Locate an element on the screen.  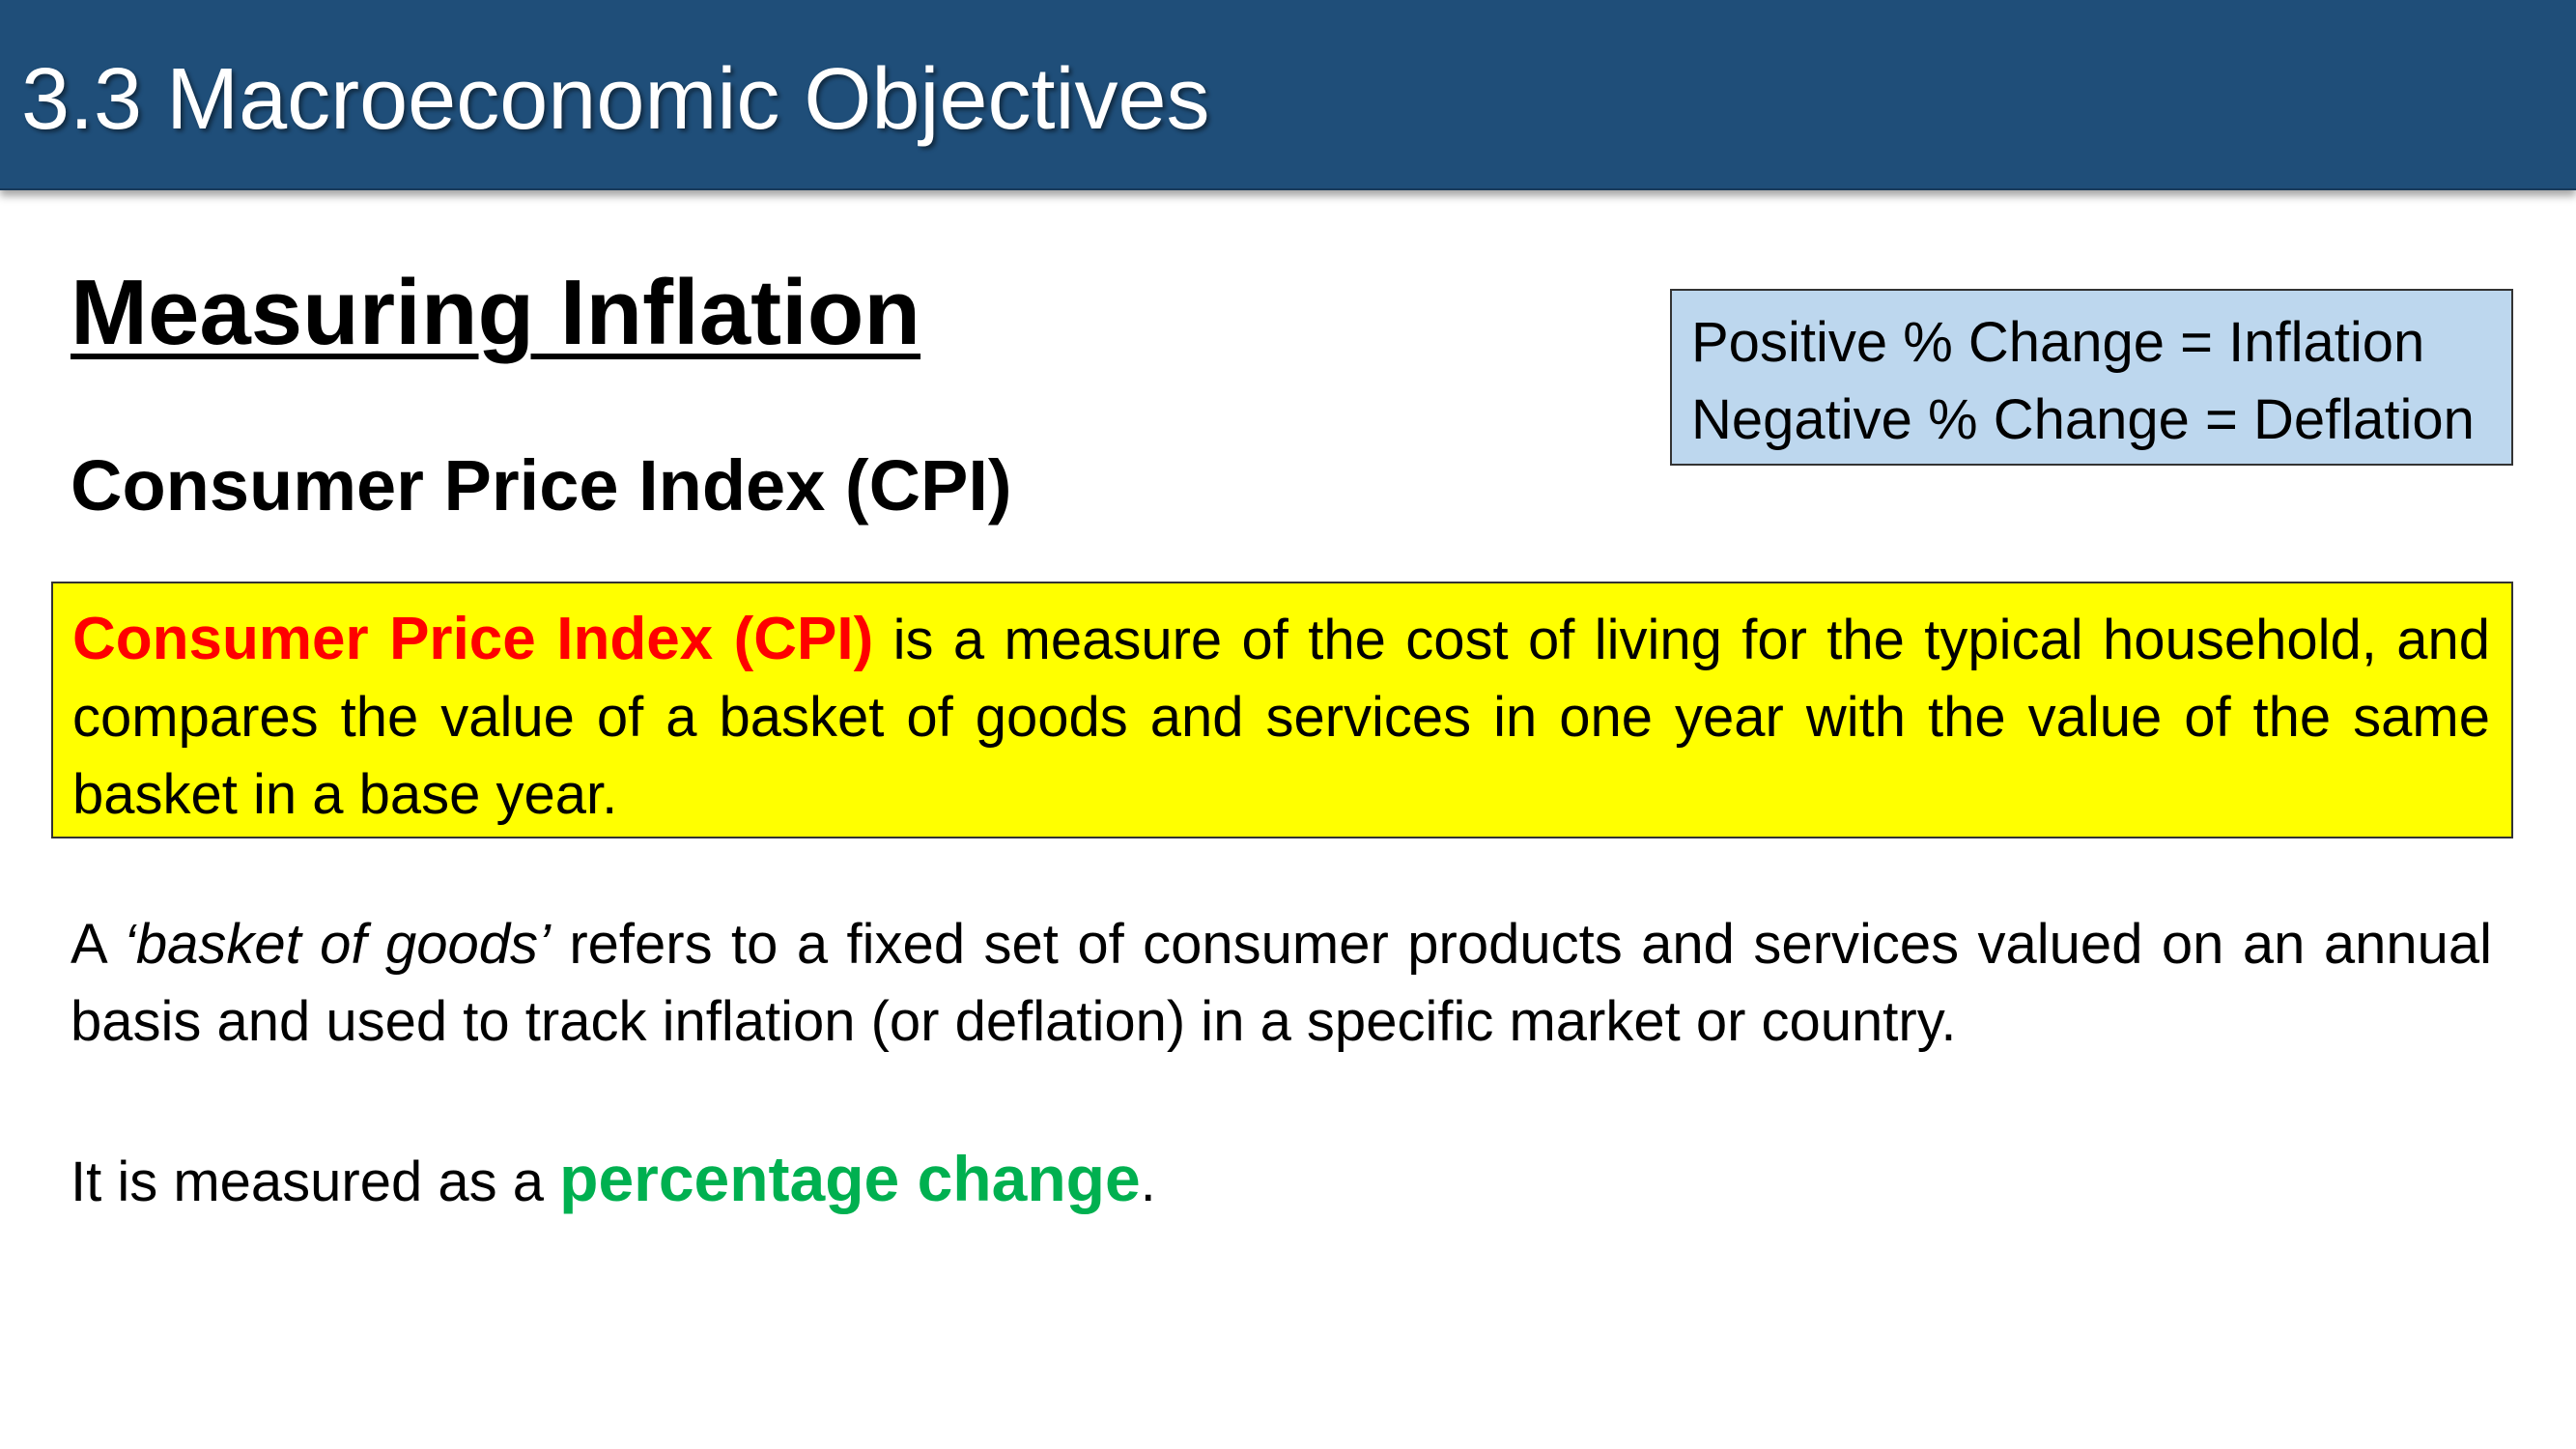
note-line-positive: Positive % Change = Inflation is located at coordinates (2058, 342).